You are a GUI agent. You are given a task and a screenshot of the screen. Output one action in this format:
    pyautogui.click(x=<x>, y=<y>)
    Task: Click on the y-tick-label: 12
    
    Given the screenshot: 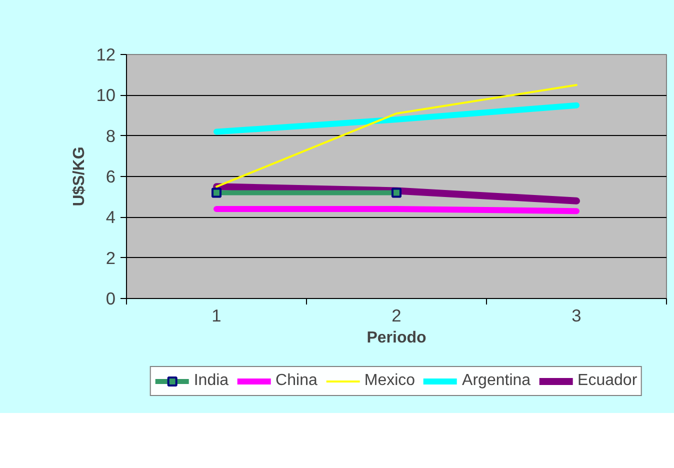 What is the action you would take?
    pyautogui.click(x=106, y=54)
    